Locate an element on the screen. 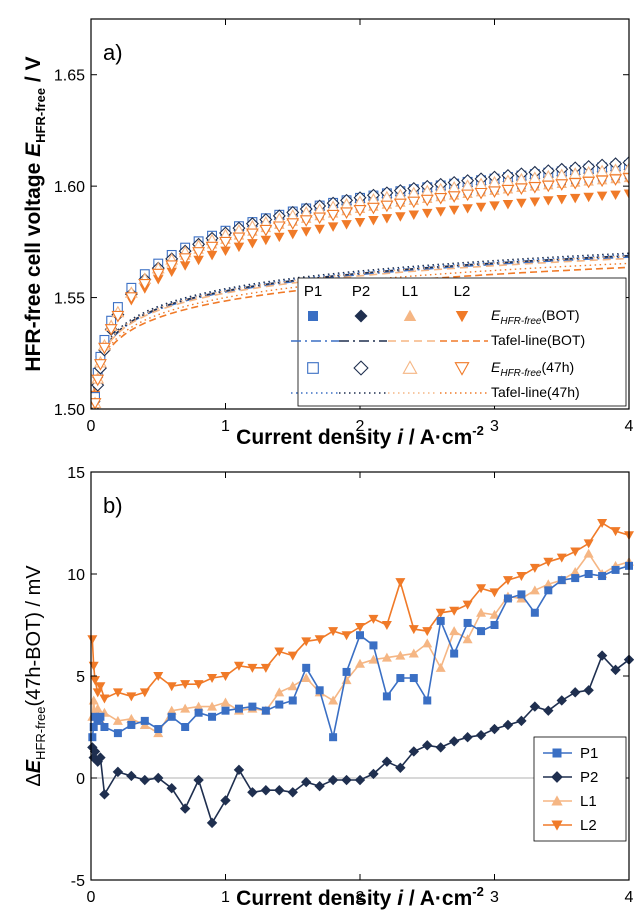 This screenshot has height=911, width=634. panel-a-x-tick-label: 0 is located at coordinates (91, 426).